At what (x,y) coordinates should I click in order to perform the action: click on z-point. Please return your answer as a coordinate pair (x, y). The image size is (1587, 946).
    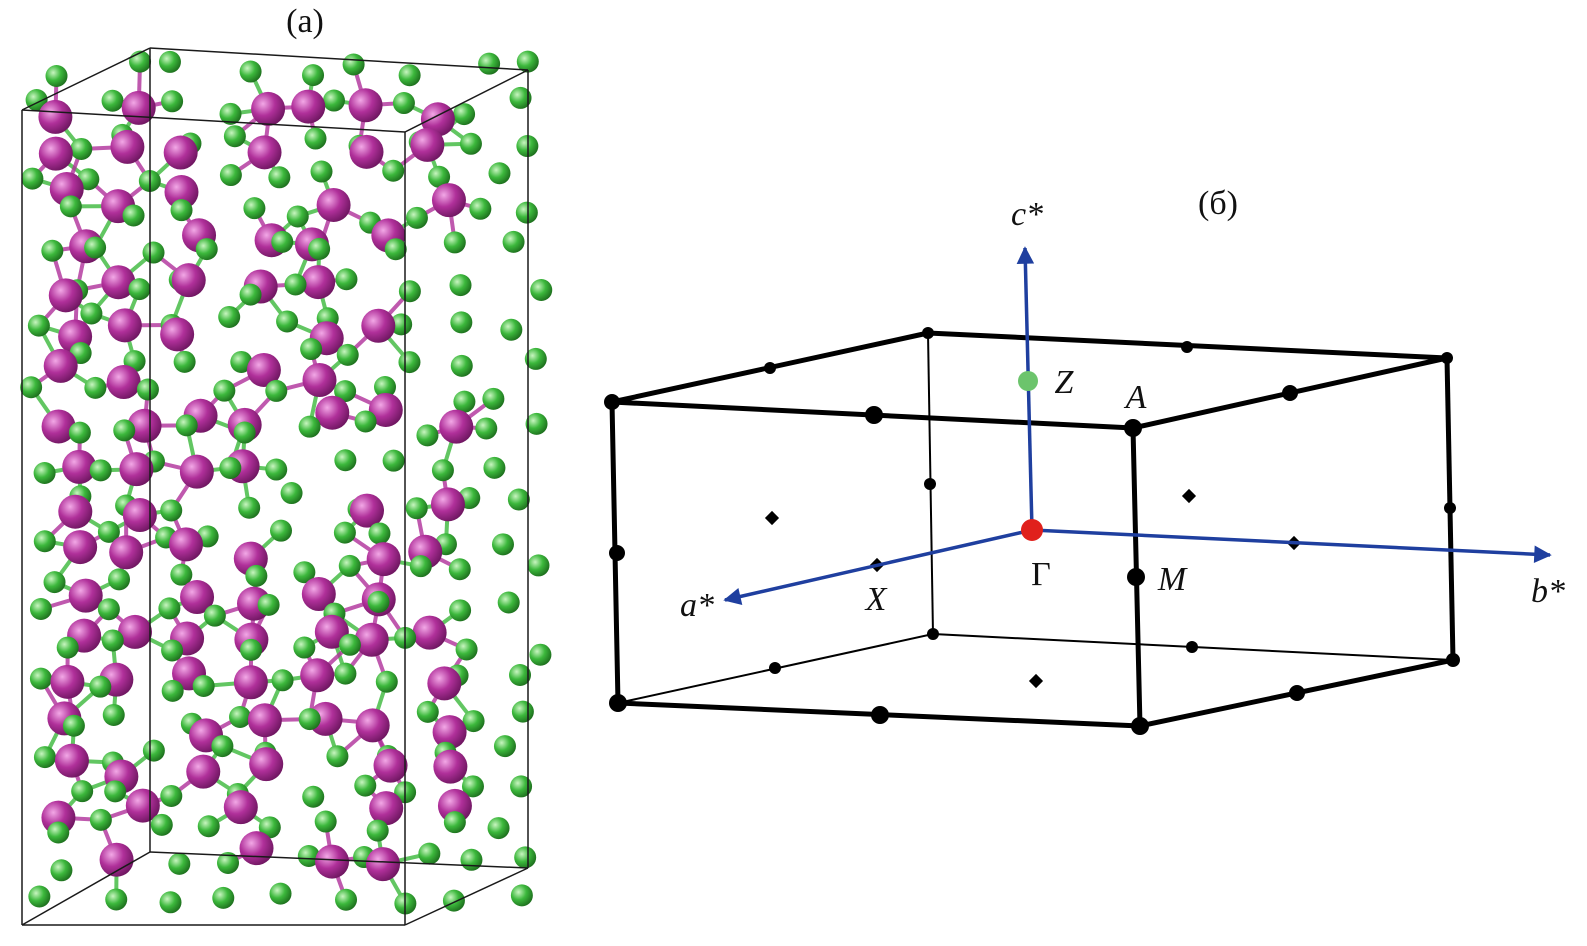
    Looking at the image, I should click on (1028, 381).